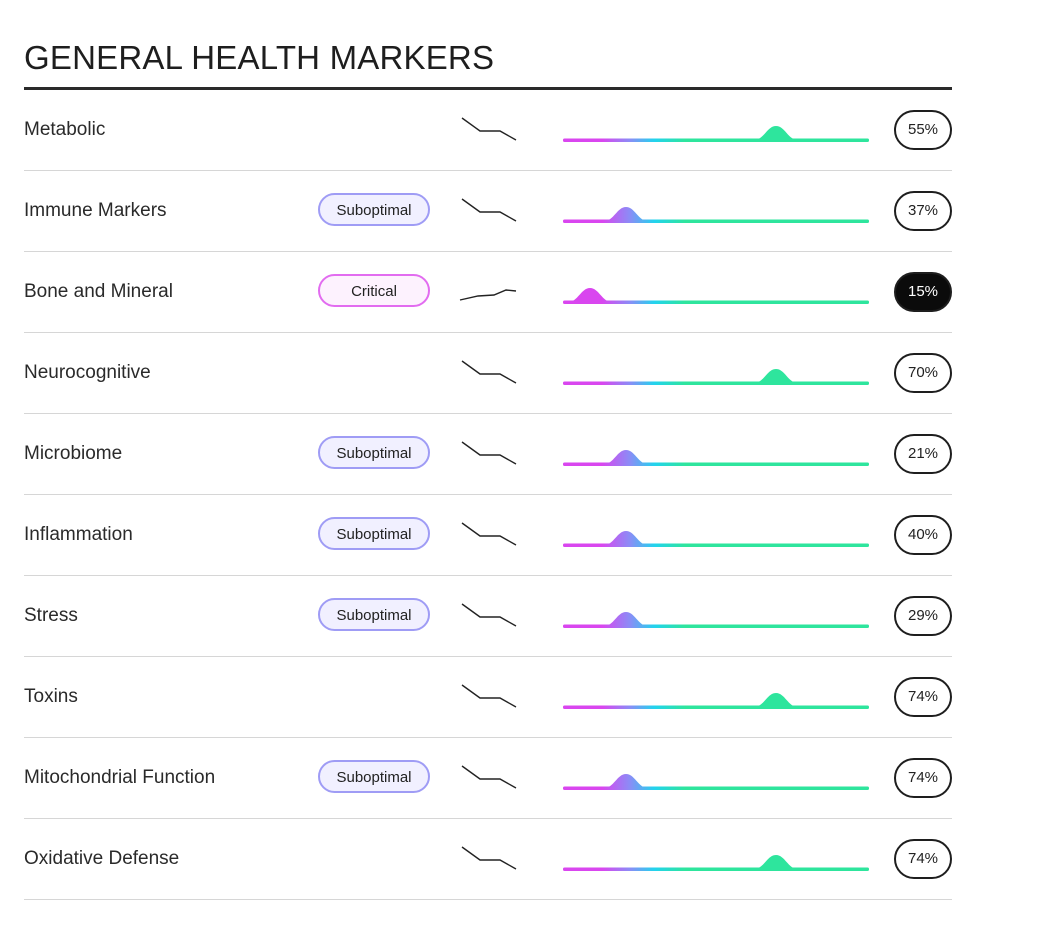 This screenshot has height=940, width=1040. I want to click on title-divider, so click(488, 88).